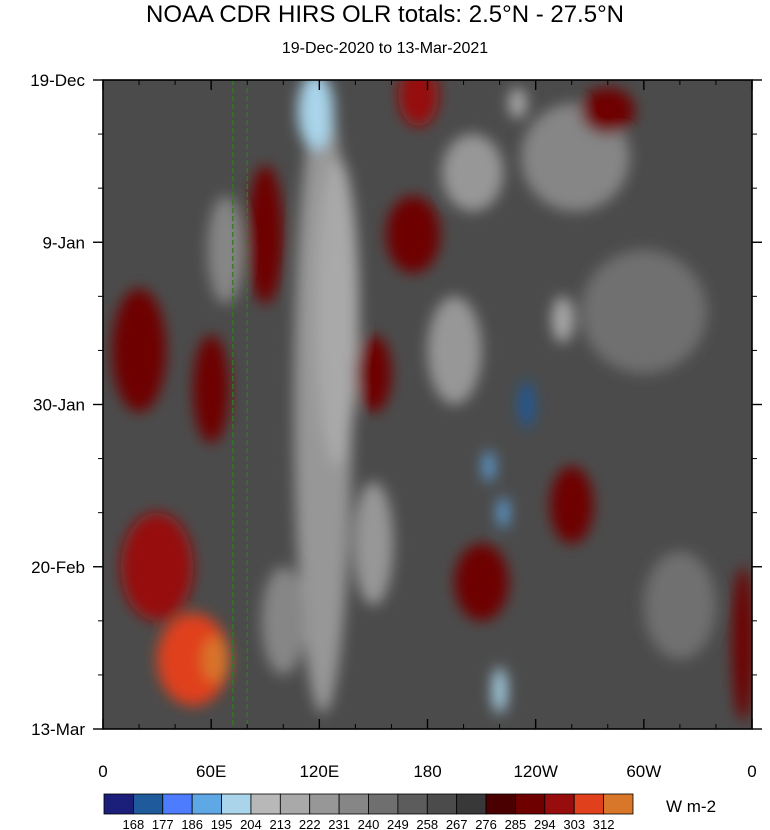 The height and width of the screenshot is (830, 770). Describe the element at coordinates (427, 823) in the screenshot. I see `colorbar-label: 258` at that location.